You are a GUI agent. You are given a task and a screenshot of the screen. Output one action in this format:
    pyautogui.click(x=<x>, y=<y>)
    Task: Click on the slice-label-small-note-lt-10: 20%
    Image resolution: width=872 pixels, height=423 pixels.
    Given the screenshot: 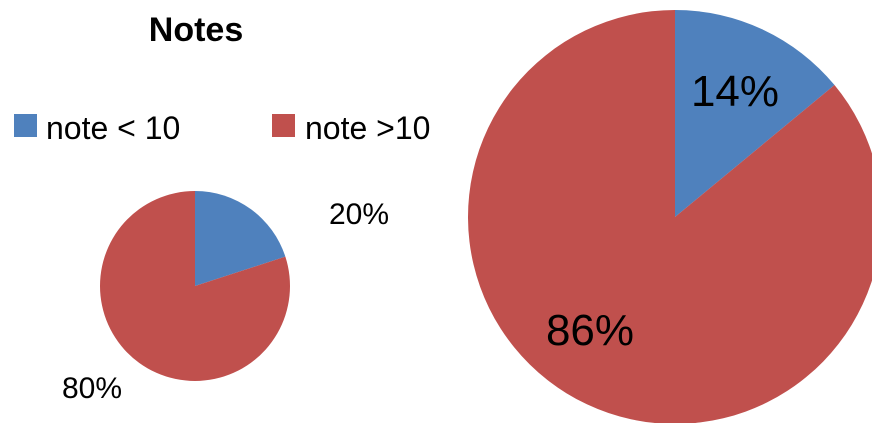 What is the action you would take?
    pyautogui.click(x=359, y=214)
    